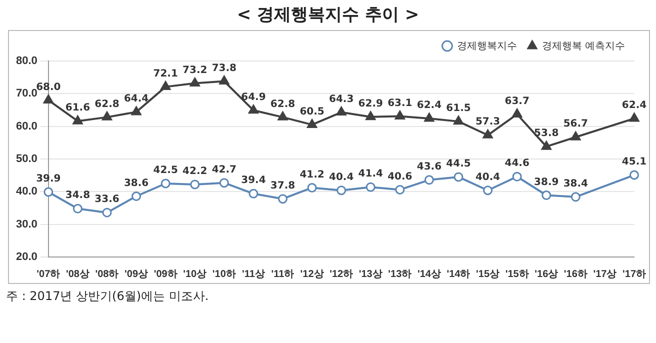  What do you see at coordinates (370, 104) in the screenshot?
I see `data-label: 62.9` at bounding box center [370, 104].